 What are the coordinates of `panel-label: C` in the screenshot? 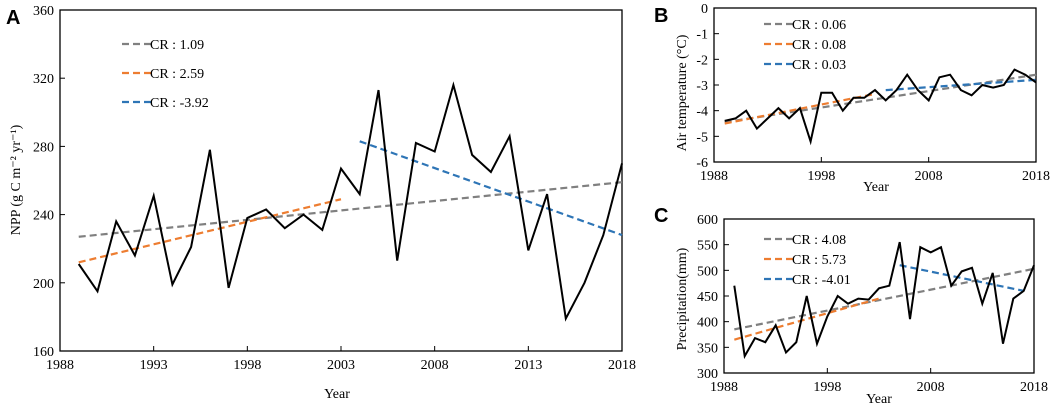 It's located at (661, 216).